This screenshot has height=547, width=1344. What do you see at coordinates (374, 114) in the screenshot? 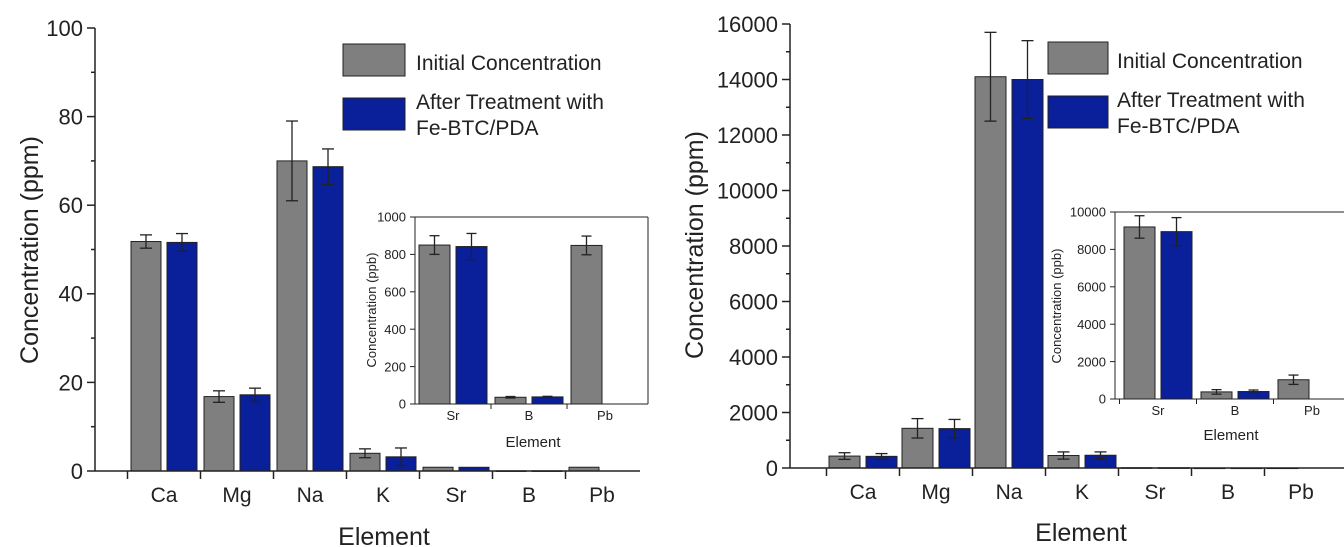
I see `left-legend-swatch-treated` at bounding box center [374, 114].